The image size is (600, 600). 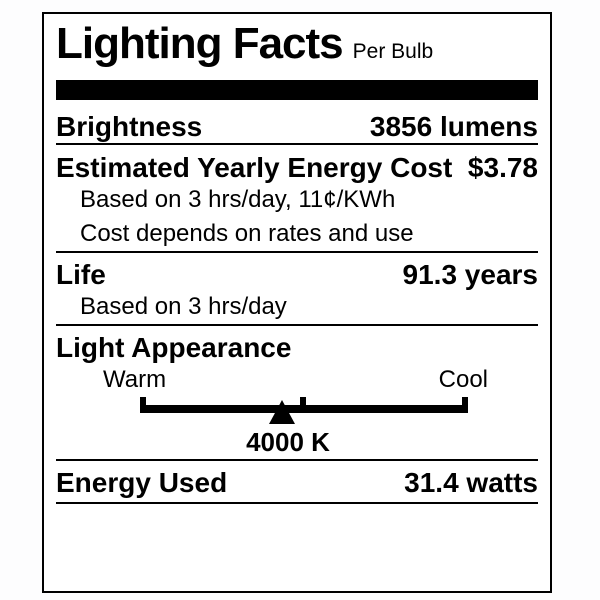 I want to click on energy-used-label: Energy Used, so click(x=142, y=482).